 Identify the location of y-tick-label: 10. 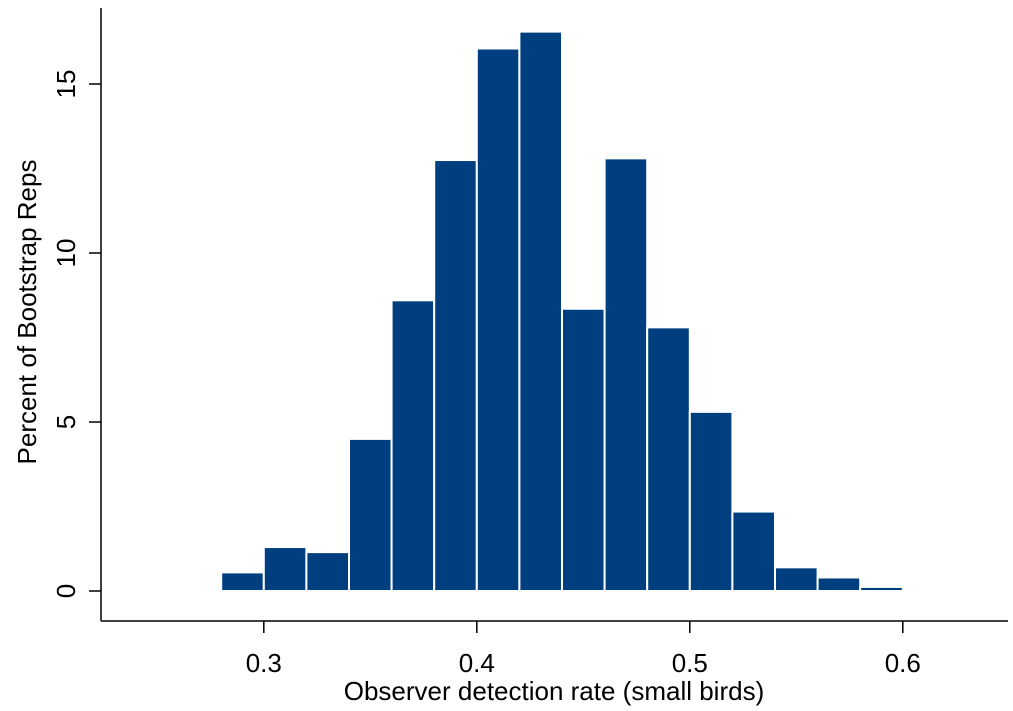
(66, 253).